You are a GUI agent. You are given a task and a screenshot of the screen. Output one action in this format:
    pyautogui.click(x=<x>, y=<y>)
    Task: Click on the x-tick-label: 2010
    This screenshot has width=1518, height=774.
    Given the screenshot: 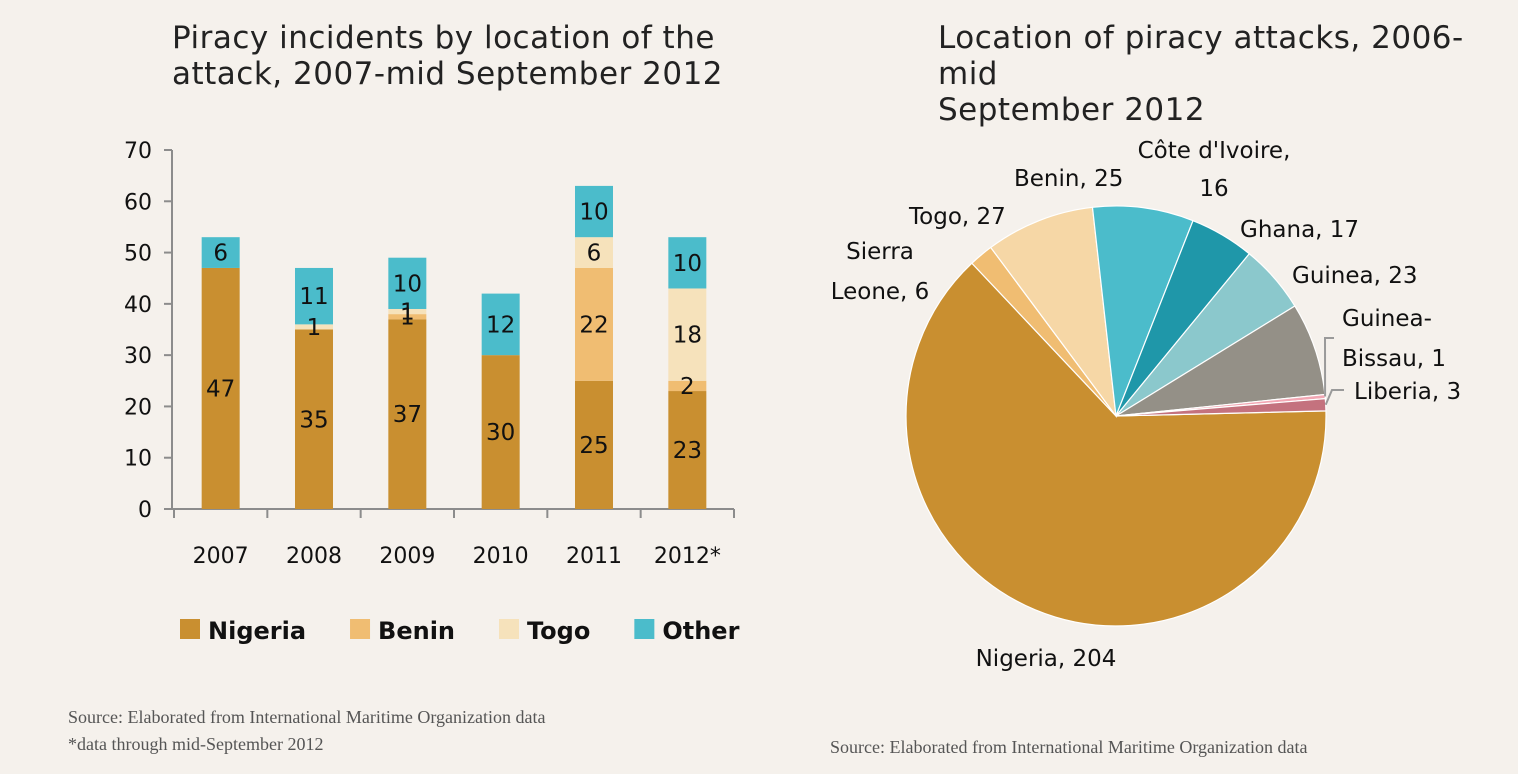 What is the action you would take?
    pyautogui.click(x=501, y=556)
    